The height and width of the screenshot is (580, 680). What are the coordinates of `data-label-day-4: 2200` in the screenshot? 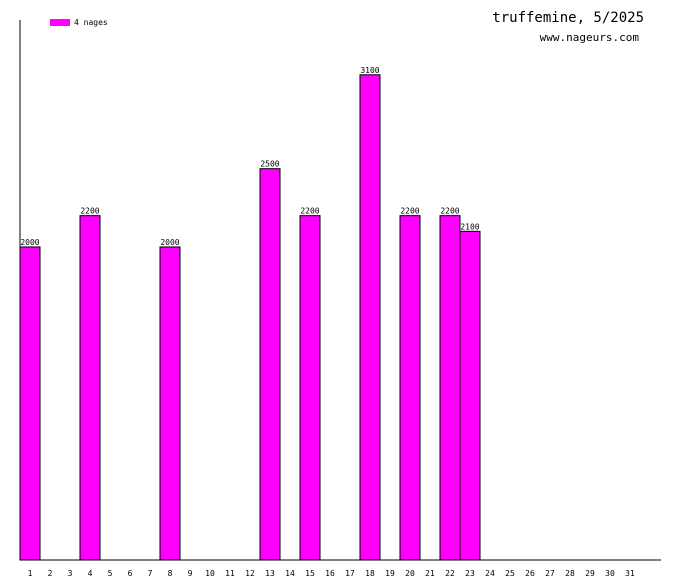 It's located at (89, 211).